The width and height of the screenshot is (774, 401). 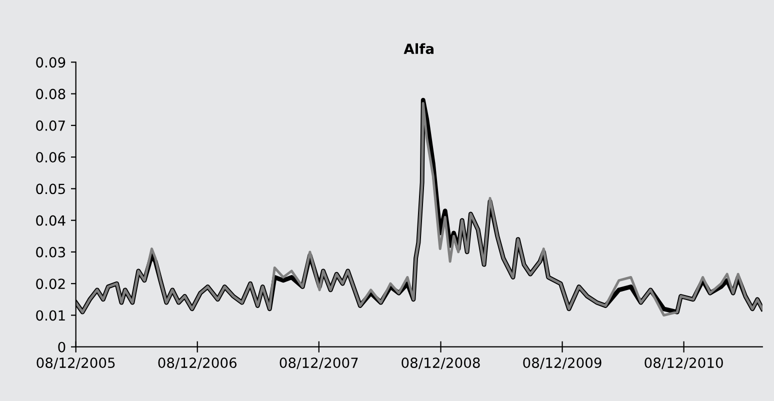 What do you see at coordinates (50, 189) in the screenshot?
I see `y-tick-label: 0.05` at bounding box center [50, 189].